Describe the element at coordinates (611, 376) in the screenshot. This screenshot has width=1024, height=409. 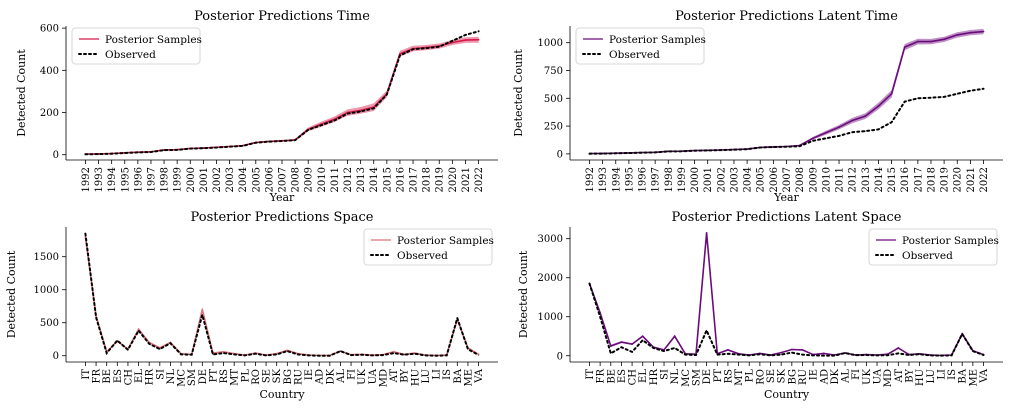
I see `x-tick-label: BE` at that location.